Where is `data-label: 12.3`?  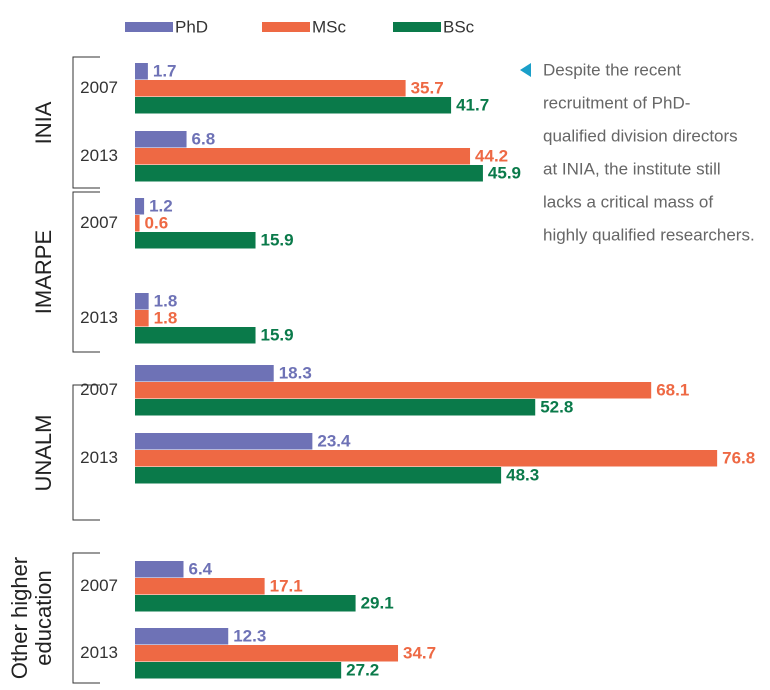 data-label: 12.3 is located at coordinates (249, 636).